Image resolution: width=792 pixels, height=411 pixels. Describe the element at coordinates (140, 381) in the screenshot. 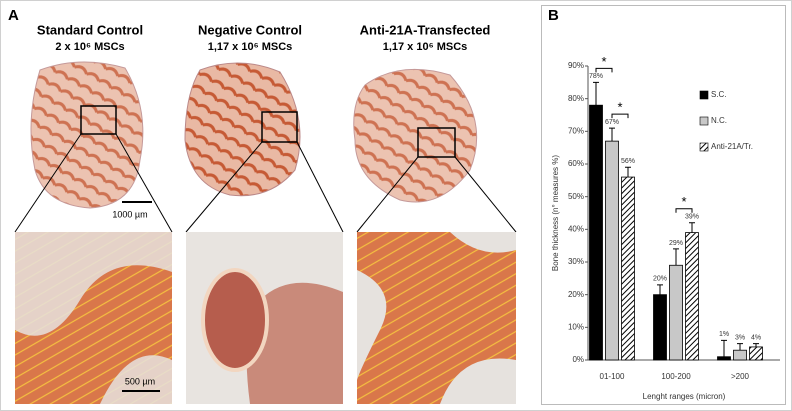

I see `scale-bar-label: 500 µm` at that location.